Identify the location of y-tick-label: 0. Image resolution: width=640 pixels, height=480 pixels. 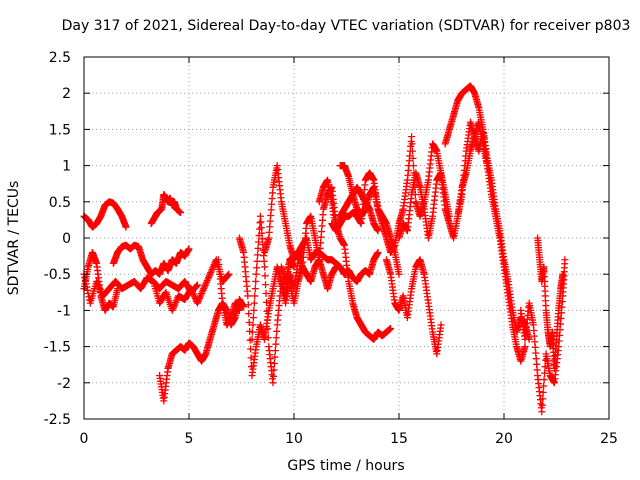
(66, 239).